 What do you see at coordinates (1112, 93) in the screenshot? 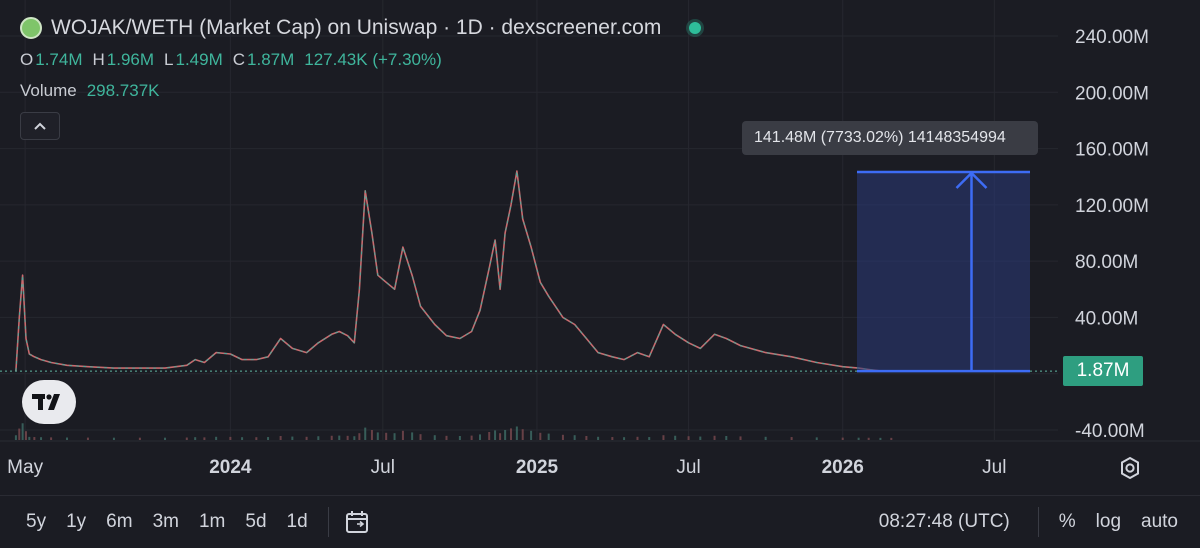
I see `y-tick-label: 200.00M` at bounding box center [1112, 93].